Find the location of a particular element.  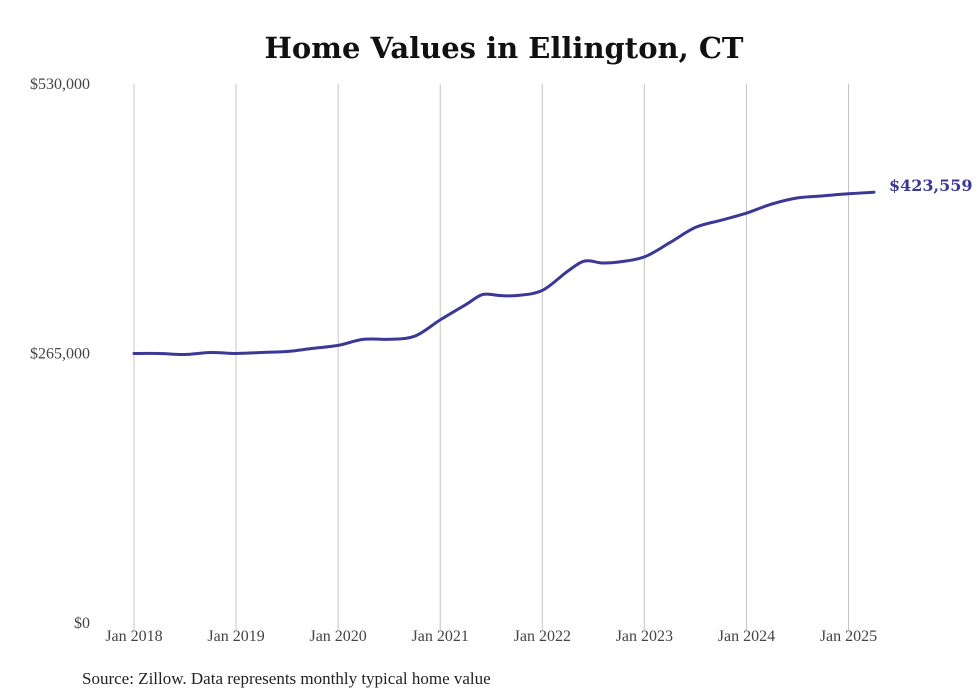

chart-title: Home Values in Ellington, CT is located at coordinates (504, 48).